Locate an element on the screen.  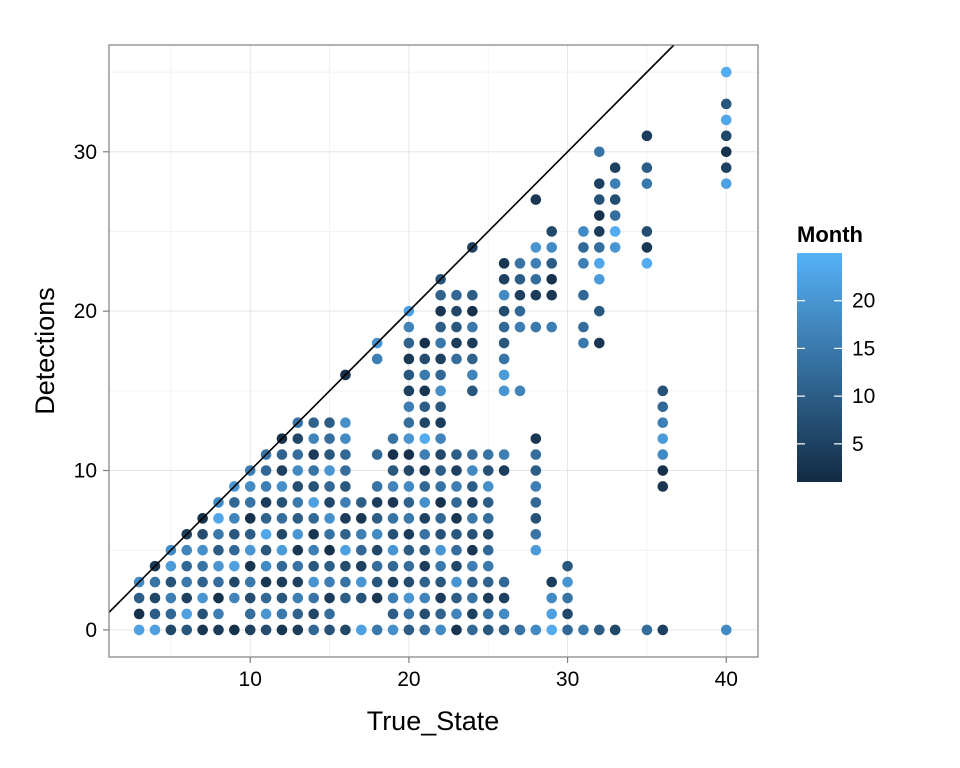
x-tick-label: 40 is located at coordinates (726, 679).